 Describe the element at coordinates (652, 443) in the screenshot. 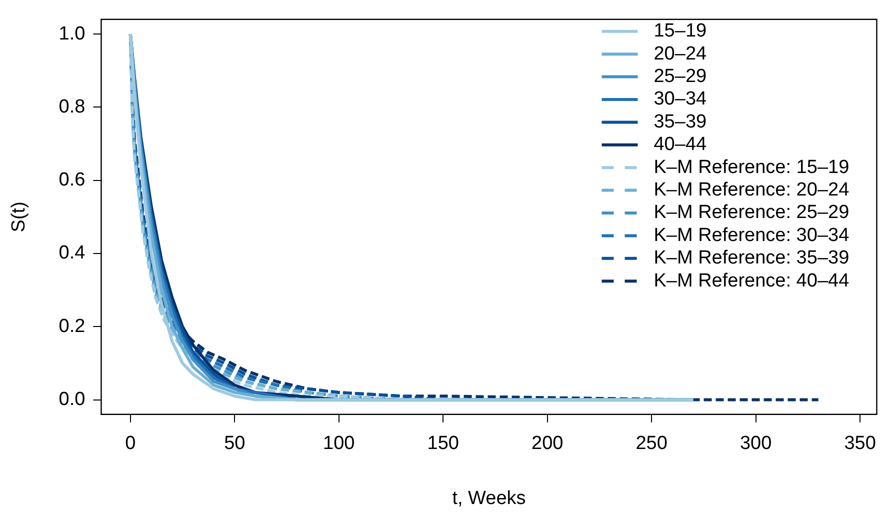

I see `x-tick-label: 250` at that location.